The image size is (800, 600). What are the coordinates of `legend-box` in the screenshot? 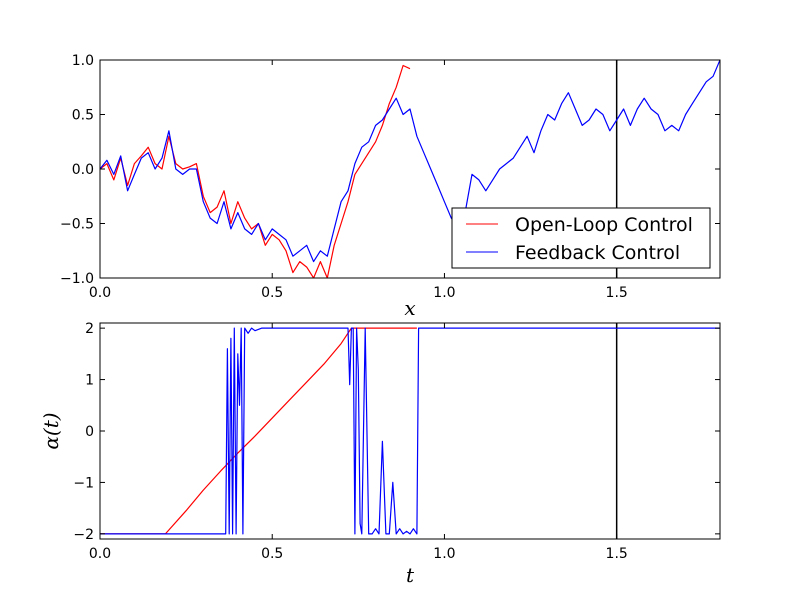 It's located at (581, 238).